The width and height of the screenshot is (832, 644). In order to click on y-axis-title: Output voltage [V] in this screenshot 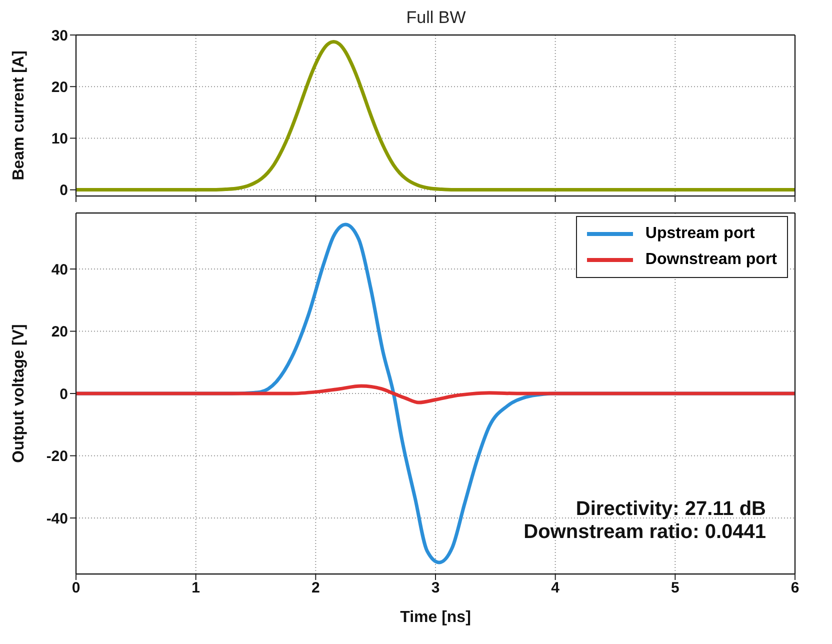, I will do `click(19, 393)`.